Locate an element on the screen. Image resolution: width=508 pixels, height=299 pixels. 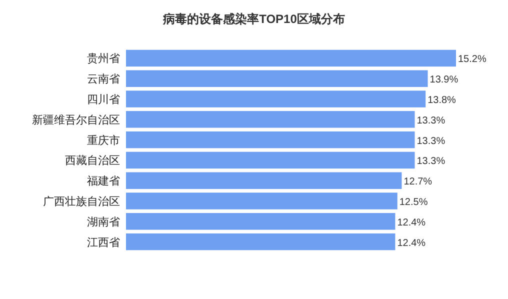
y-tick-label: 福建省 is located at coordinates (103, 181).